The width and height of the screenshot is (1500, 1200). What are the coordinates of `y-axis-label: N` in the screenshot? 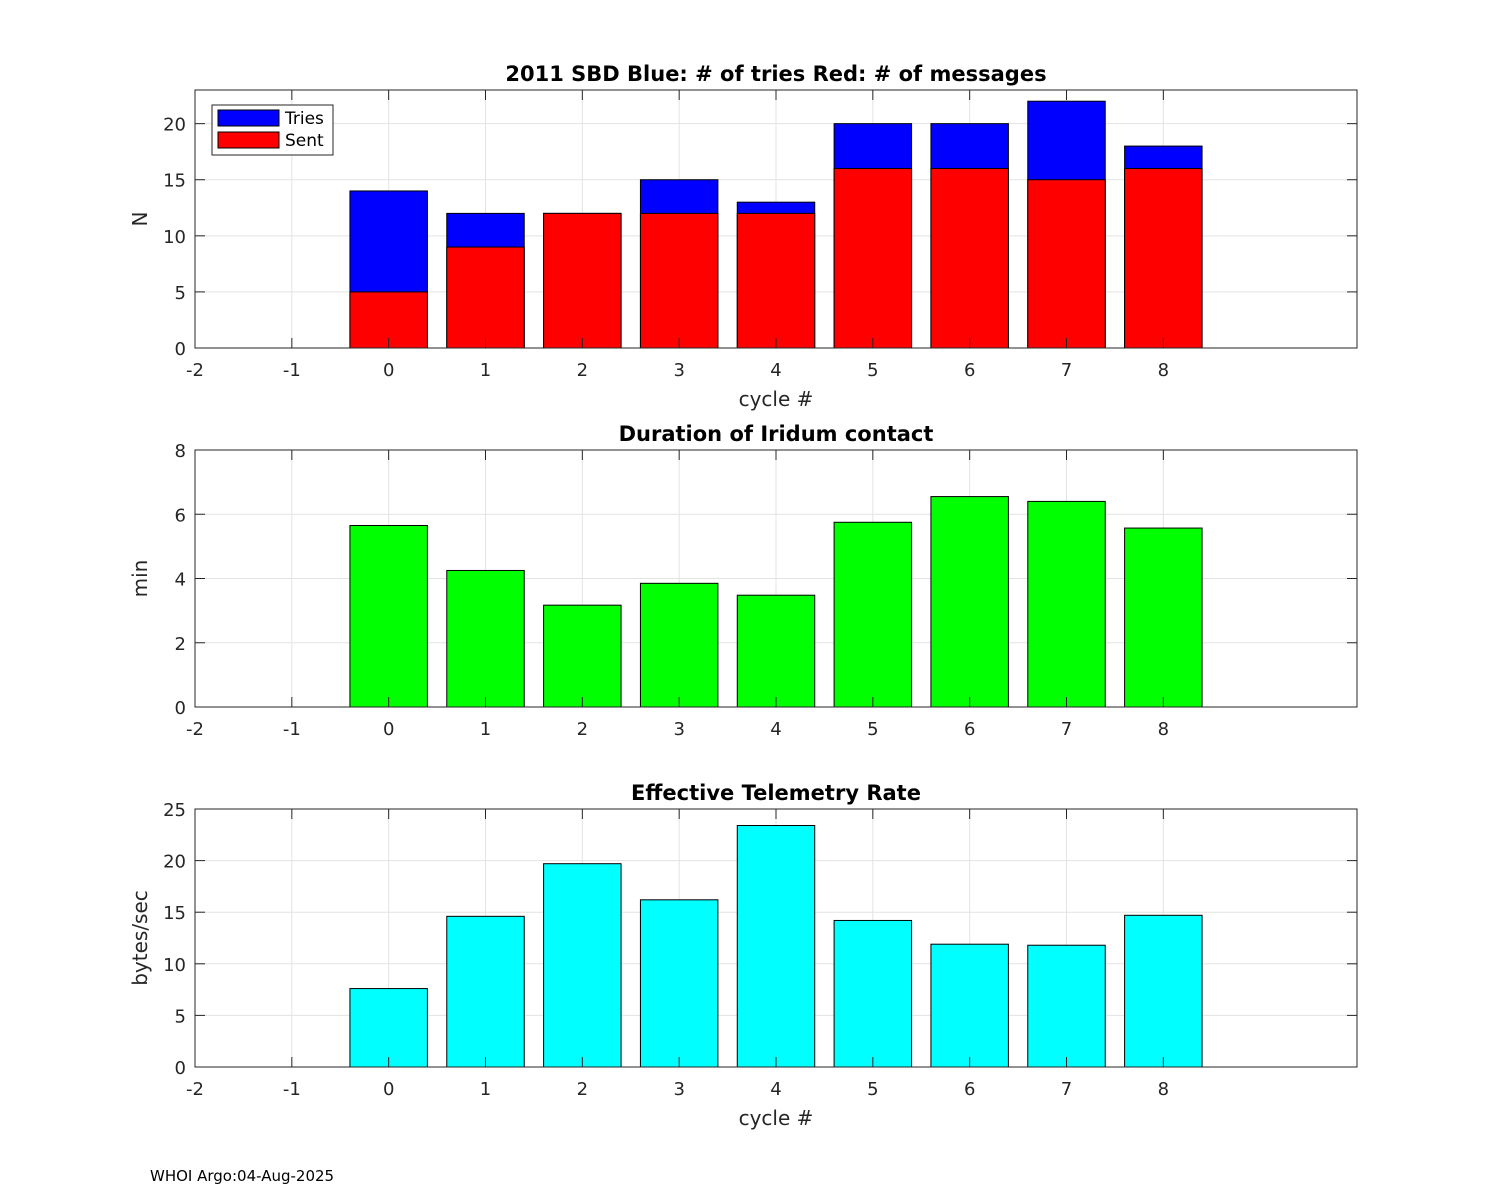 It's located at (140, 219).